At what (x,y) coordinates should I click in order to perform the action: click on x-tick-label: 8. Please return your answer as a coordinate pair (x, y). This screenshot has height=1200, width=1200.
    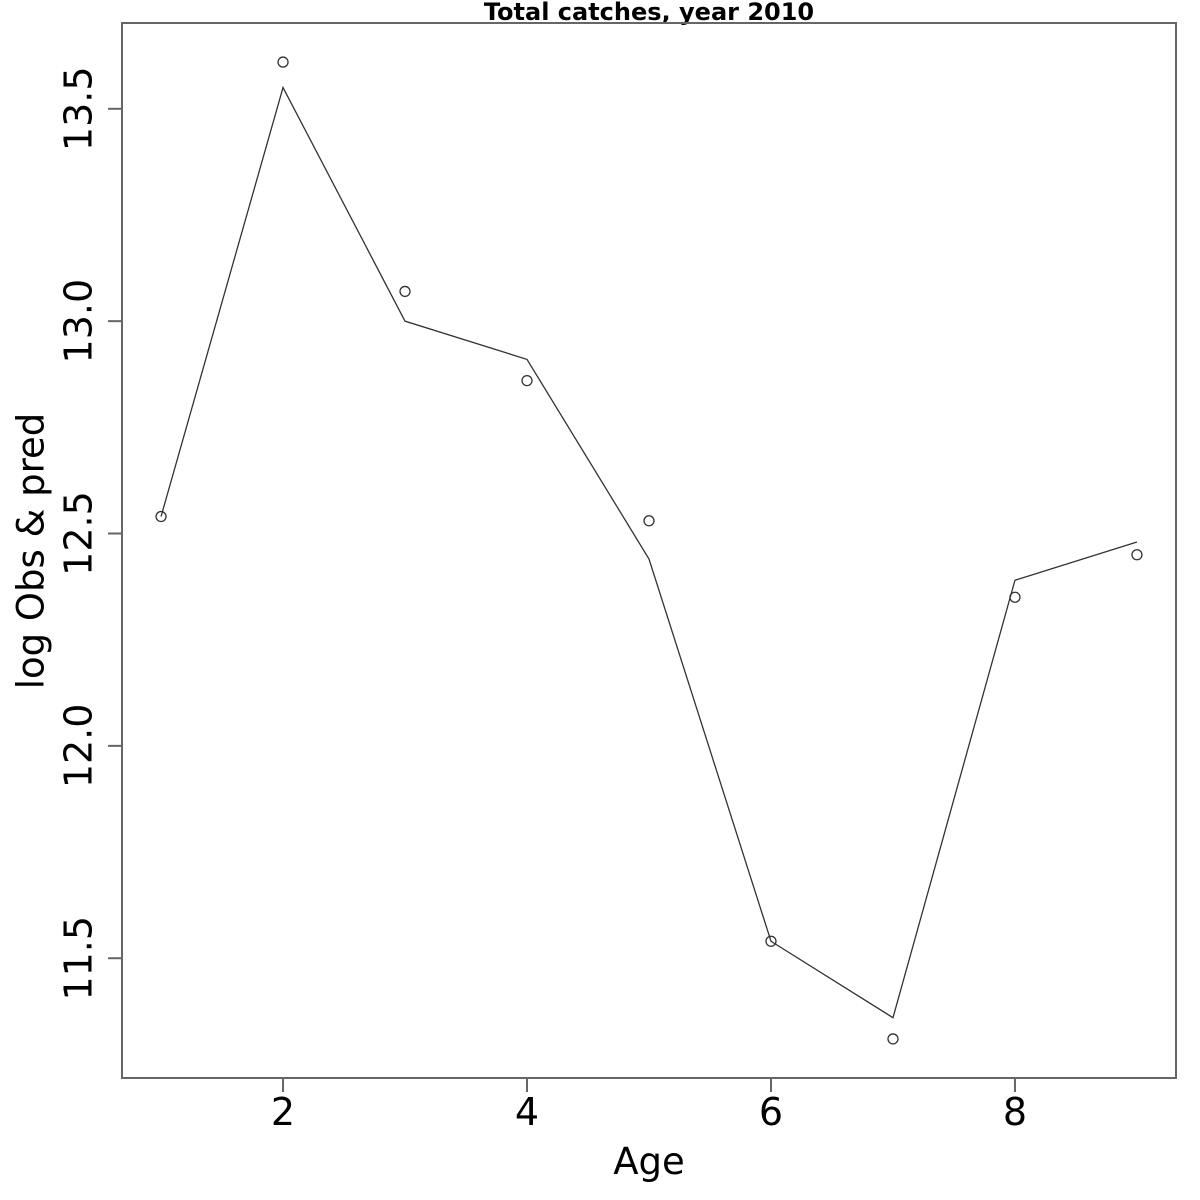
    Looking at the image, I should click on (1015, 1112).